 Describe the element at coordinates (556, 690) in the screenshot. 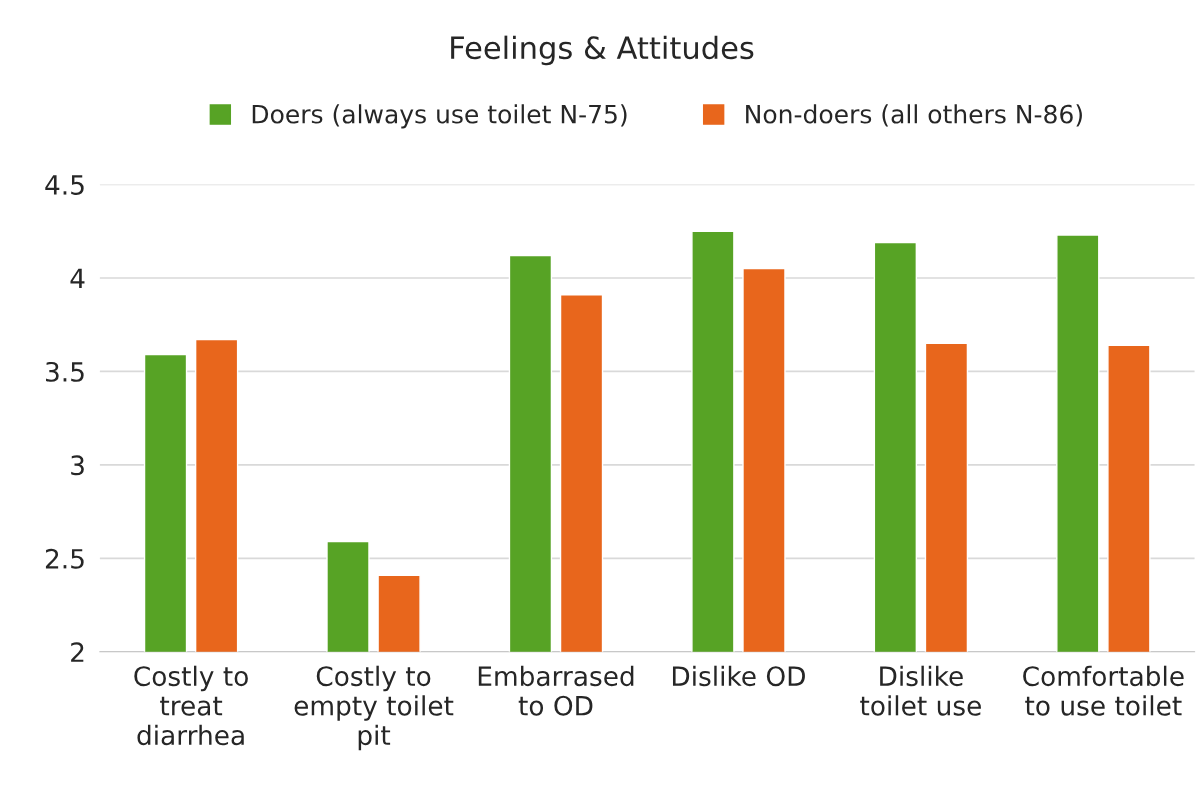

I see `x-tick-label: Embarrased to OD` at that location.